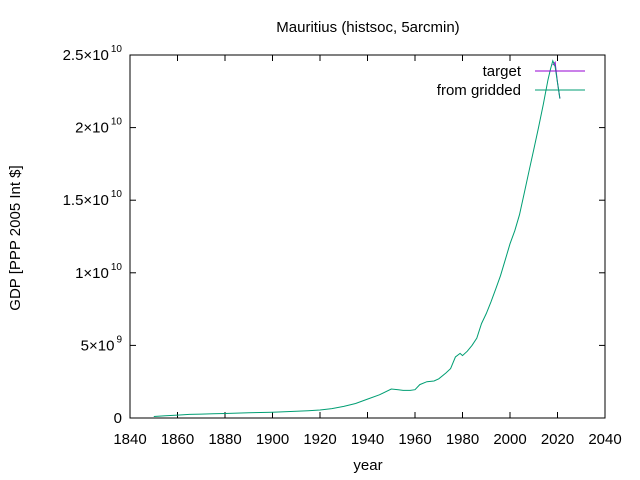  Describe the element at coordinates (462, 439) in the screenshot. I see `x-tick-label: 1980` at that location.